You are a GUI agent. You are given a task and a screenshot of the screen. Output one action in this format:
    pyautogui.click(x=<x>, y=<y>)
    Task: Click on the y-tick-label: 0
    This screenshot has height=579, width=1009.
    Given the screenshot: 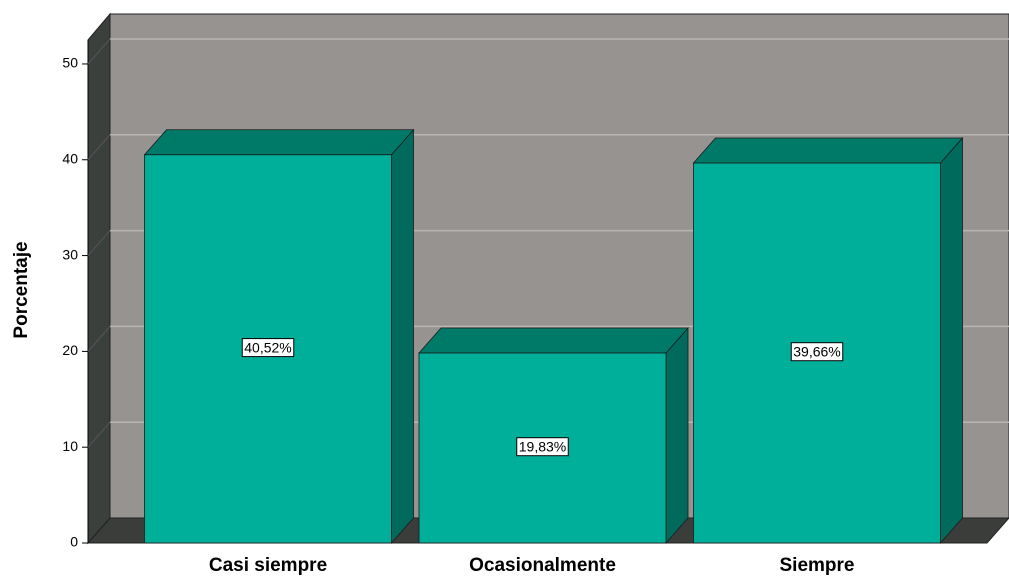 What is the action you would take?
    pyautogui.click(x=74, y=542)
    